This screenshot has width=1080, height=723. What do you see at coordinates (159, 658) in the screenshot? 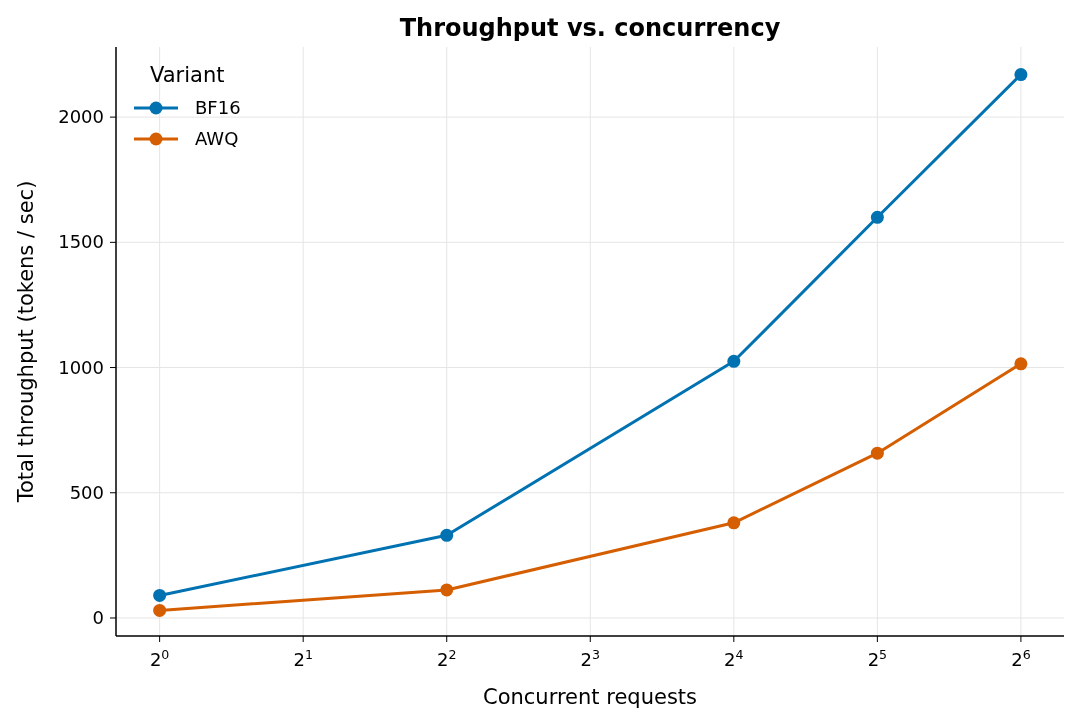
I see `x-tick-label: 2$^{0}$` at bounding box center [159, 658].